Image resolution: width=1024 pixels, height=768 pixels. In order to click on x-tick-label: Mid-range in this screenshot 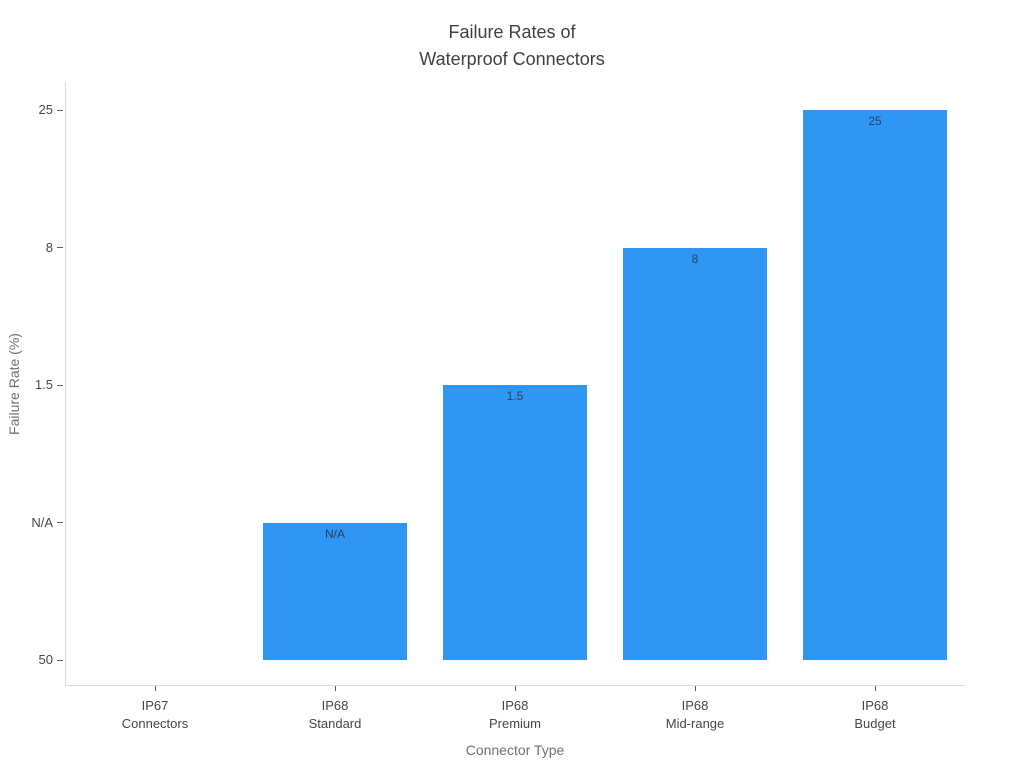, I will do `click(695, 723)`.